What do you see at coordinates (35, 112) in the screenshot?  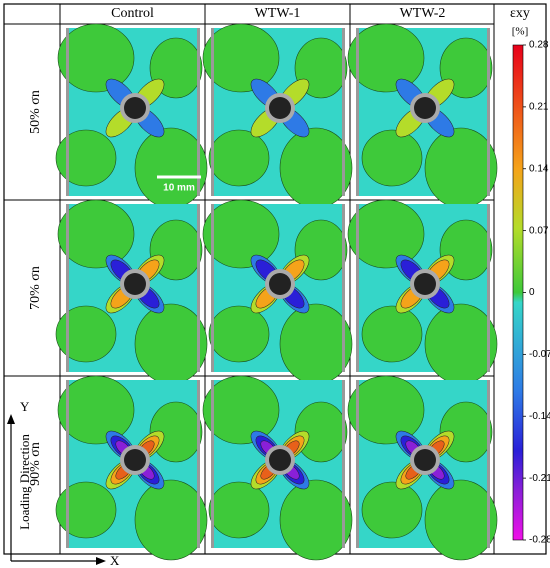 I see `row-label: 50% σn` at bounding box center [35, 112].